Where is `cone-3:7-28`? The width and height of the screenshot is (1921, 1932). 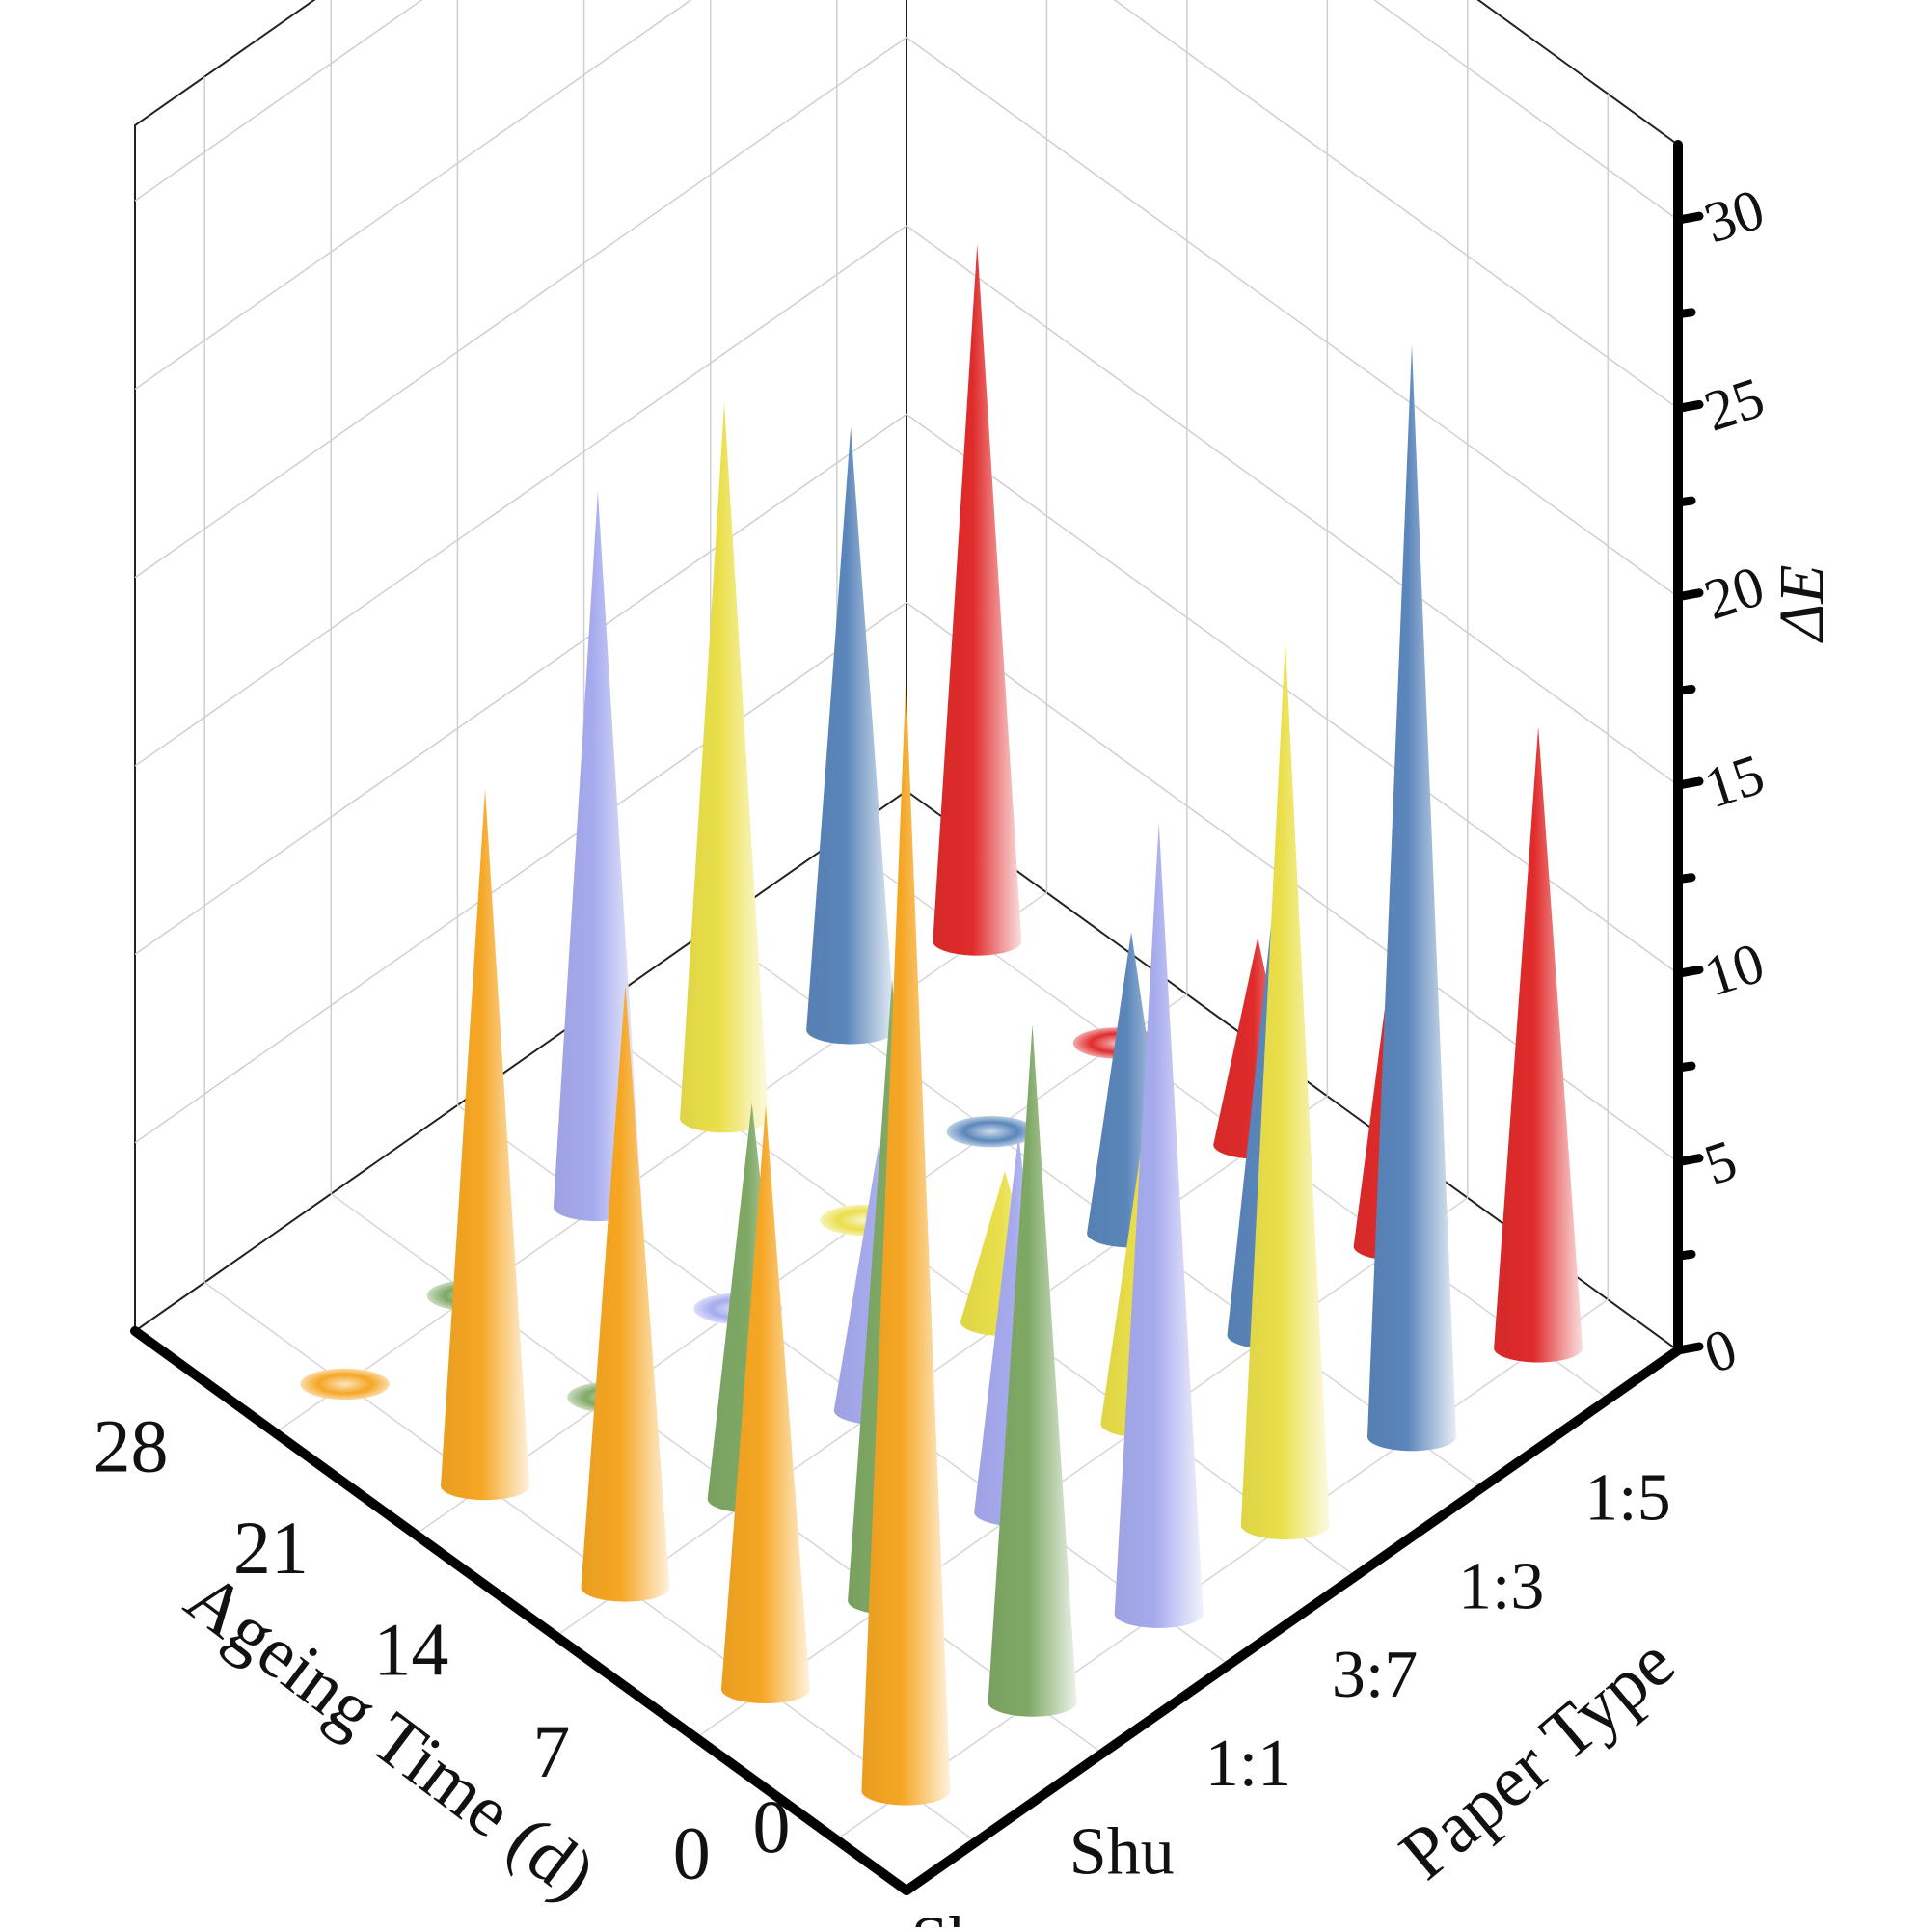 cone-3:7-28 is located at coordinates (725, 768).